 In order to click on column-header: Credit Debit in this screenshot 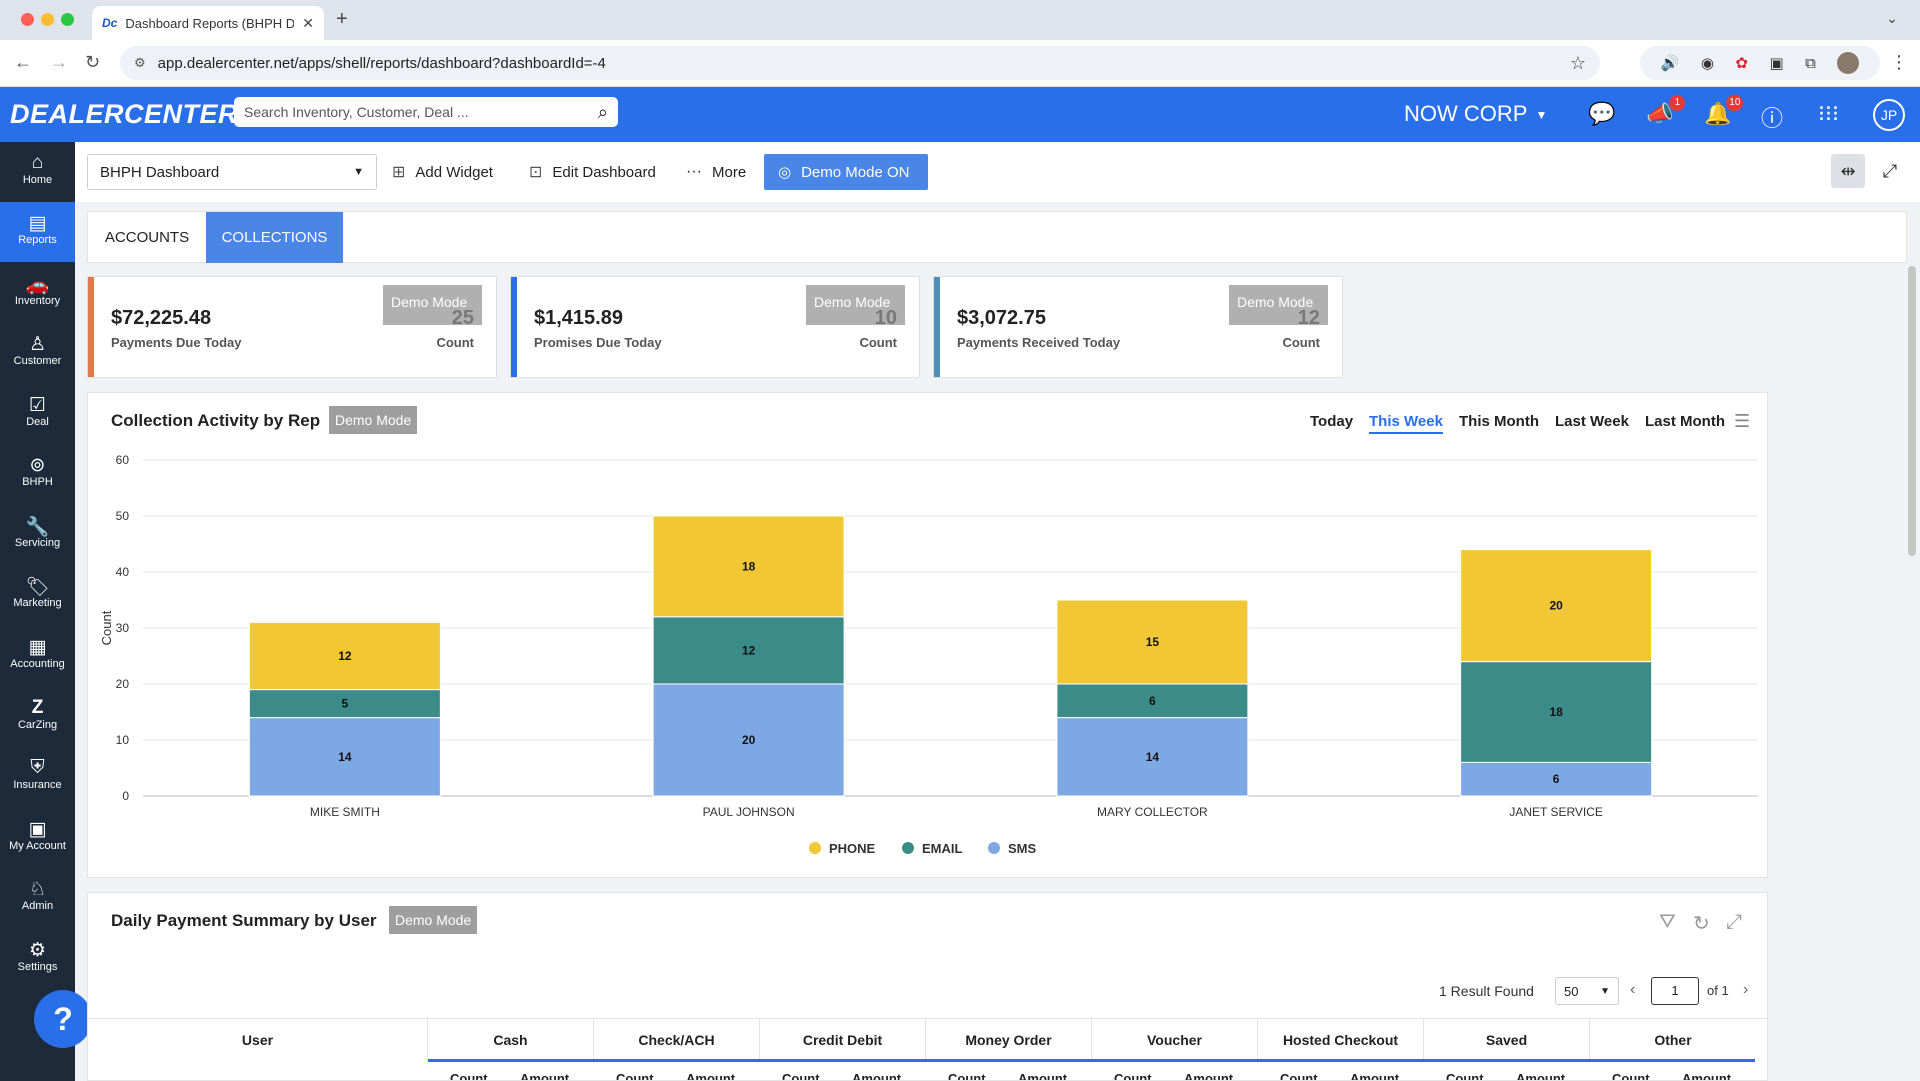, I will do `click(843, 1040)`.